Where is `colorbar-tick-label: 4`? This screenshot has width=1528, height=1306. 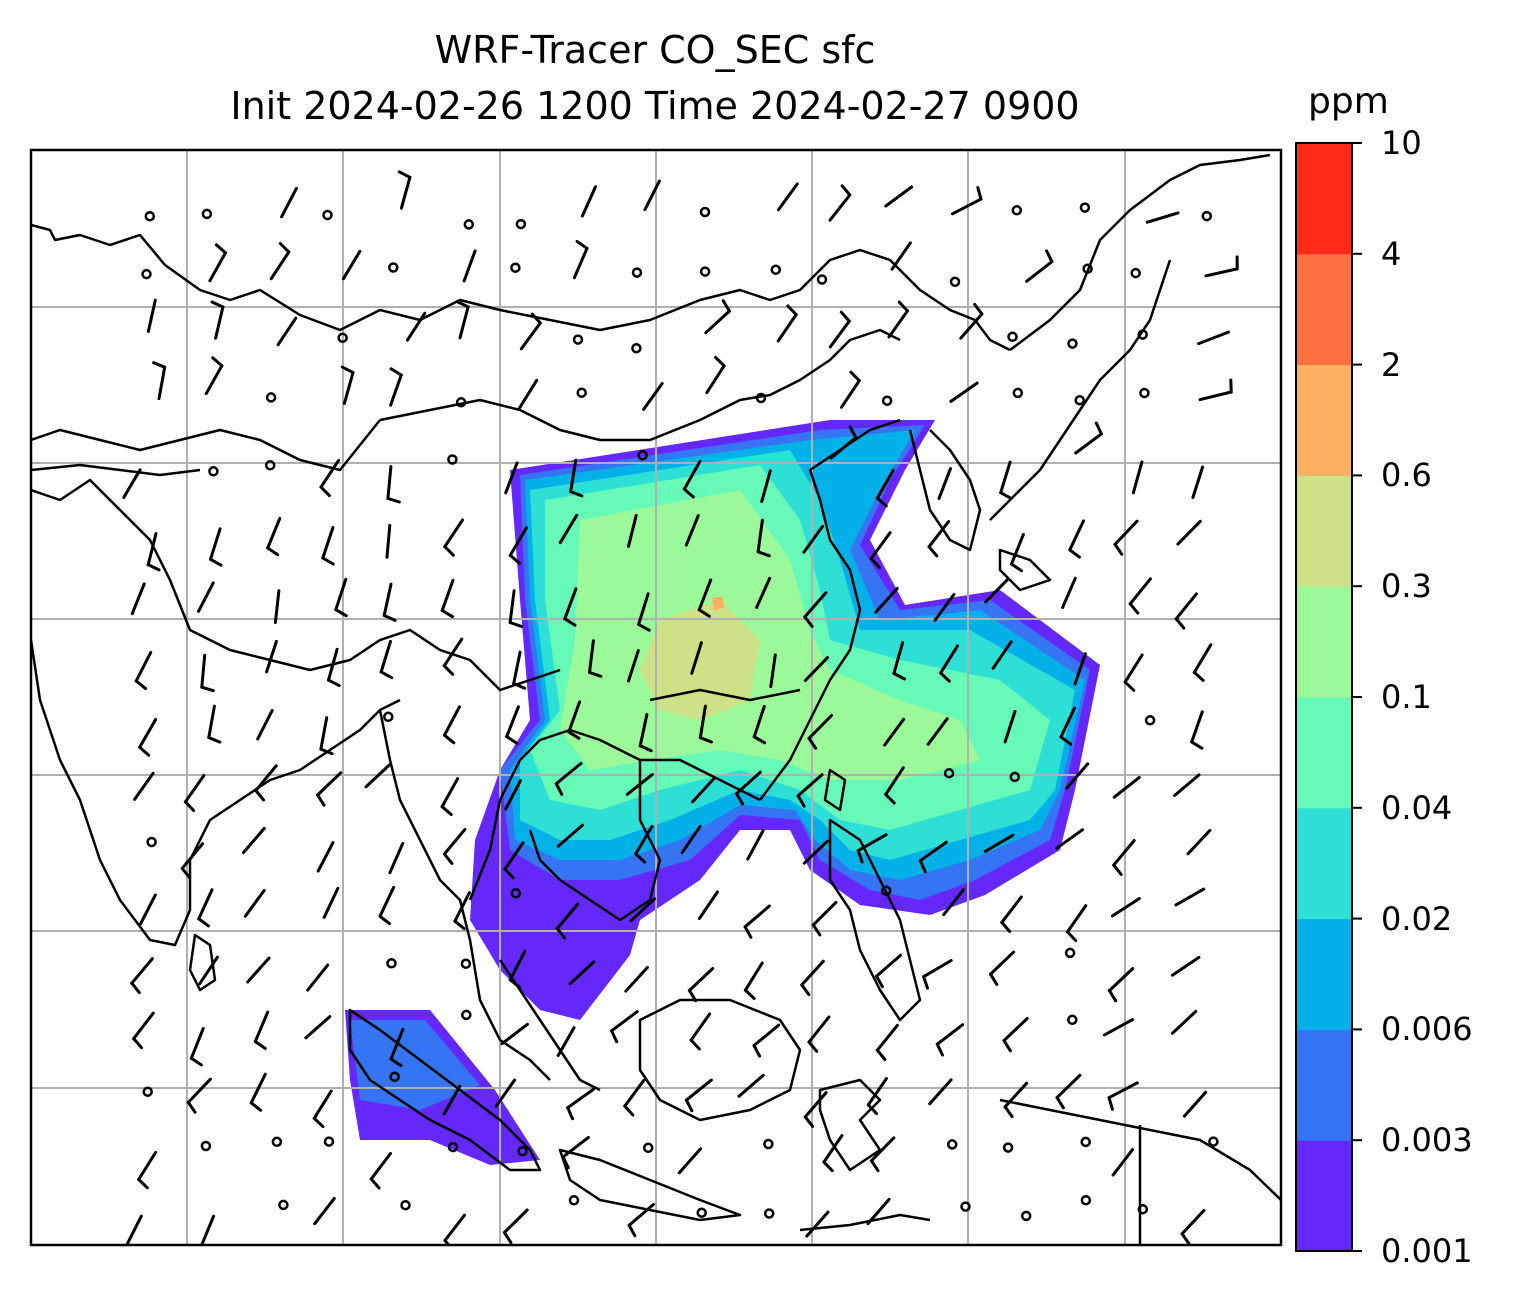
colorbar-tick-label: 4 is located at coordinates (1391, 253).